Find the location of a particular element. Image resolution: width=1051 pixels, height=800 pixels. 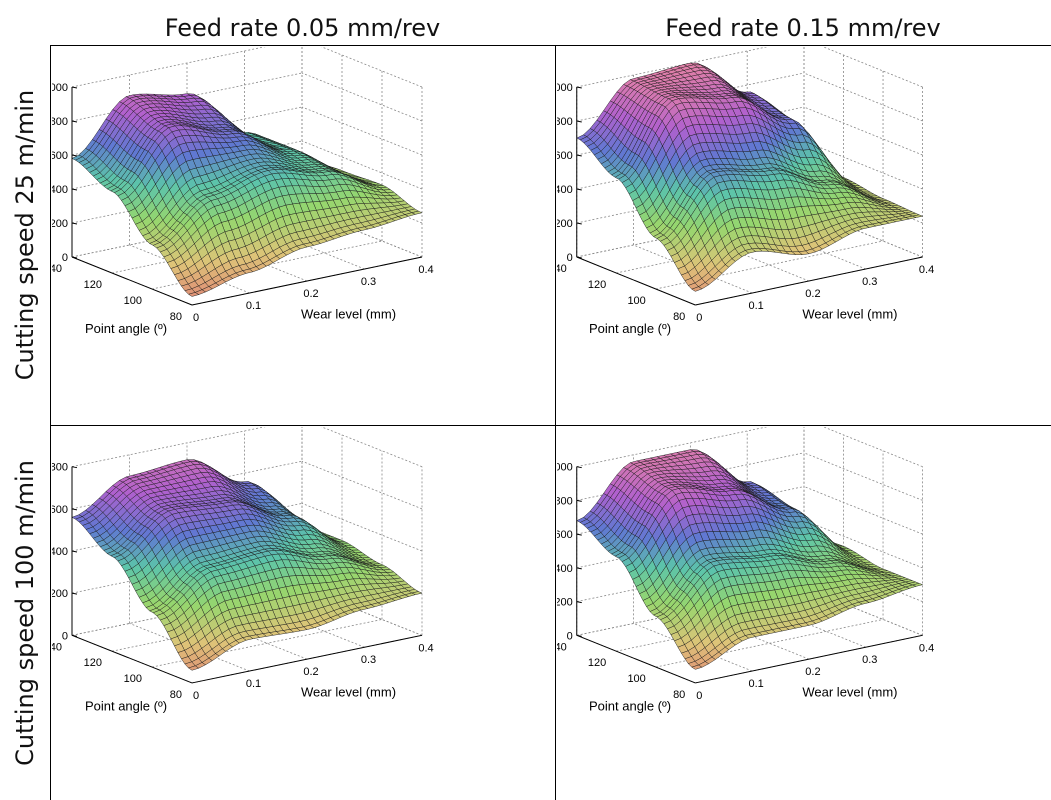

z-tick-label: 200 is located at coordinates (60, 224).